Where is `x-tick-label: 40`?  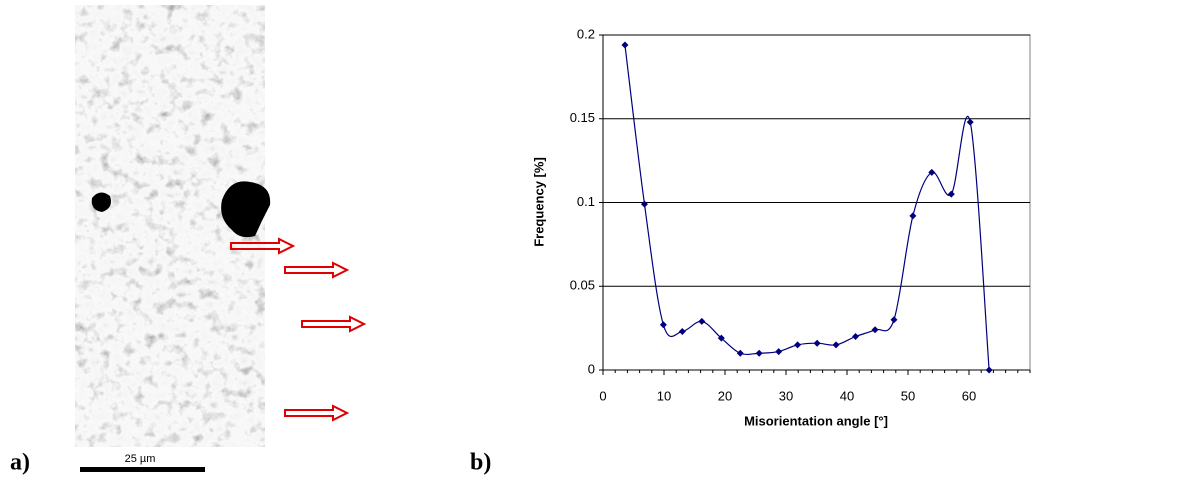 x-tick-label: 40 is located at coordinates (847, 395).